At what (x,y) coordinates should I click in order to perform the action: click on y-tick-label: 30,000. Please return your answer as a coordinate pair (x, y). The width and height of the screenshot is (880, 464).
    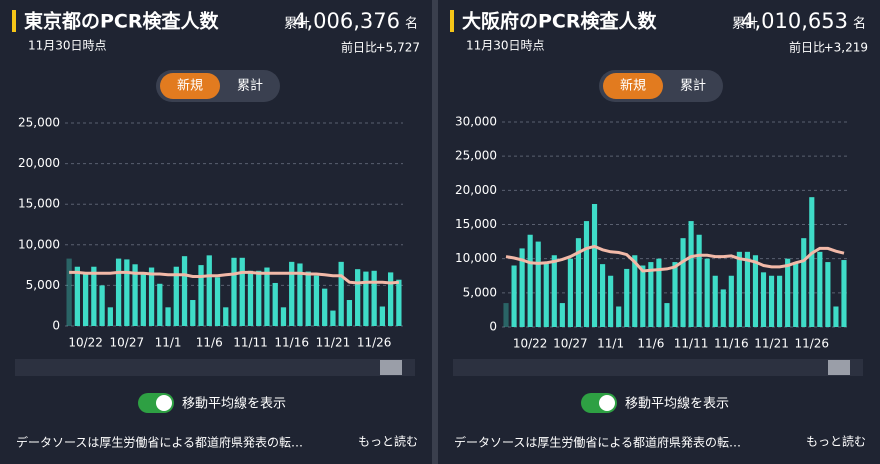
    Looking at the image, I should click on (476, 122).